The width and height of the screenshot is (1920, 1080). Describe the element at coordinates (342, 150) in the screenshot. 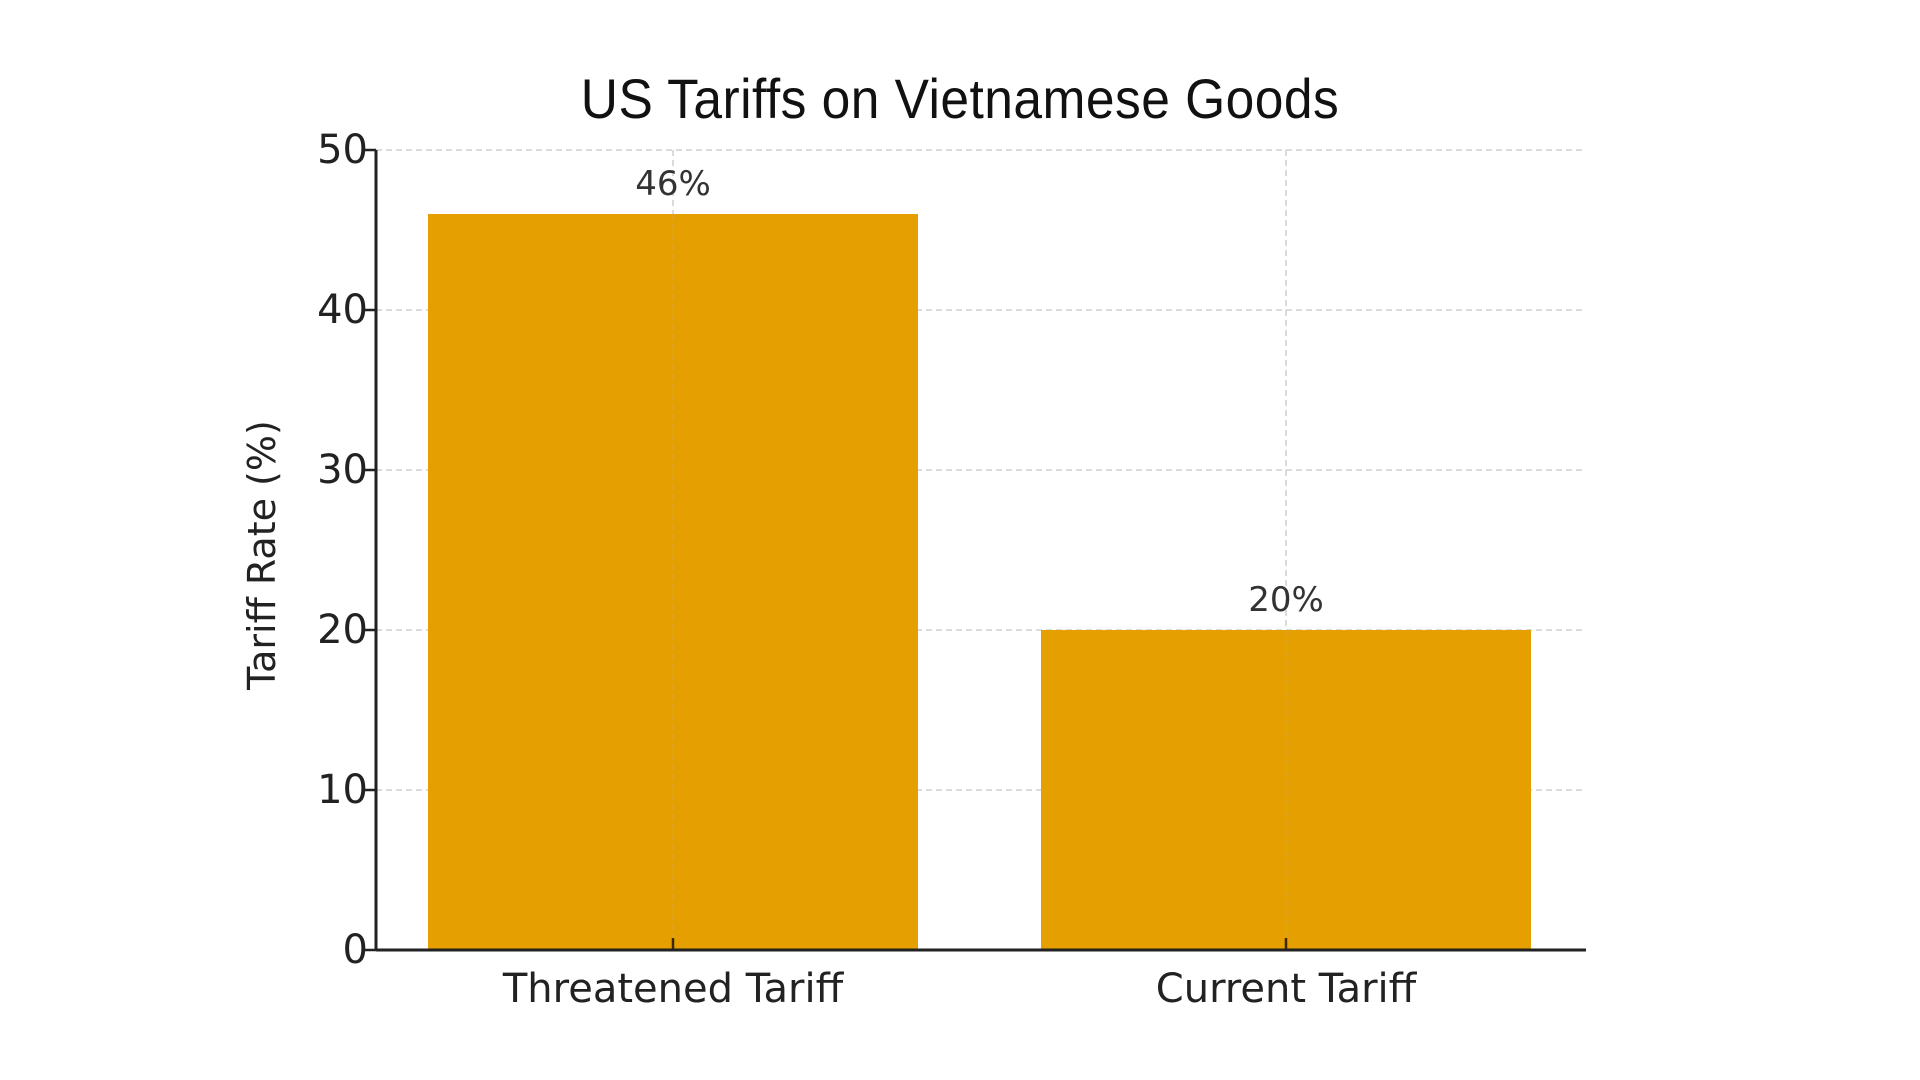

I see `y-tick-label: 50` at that location.